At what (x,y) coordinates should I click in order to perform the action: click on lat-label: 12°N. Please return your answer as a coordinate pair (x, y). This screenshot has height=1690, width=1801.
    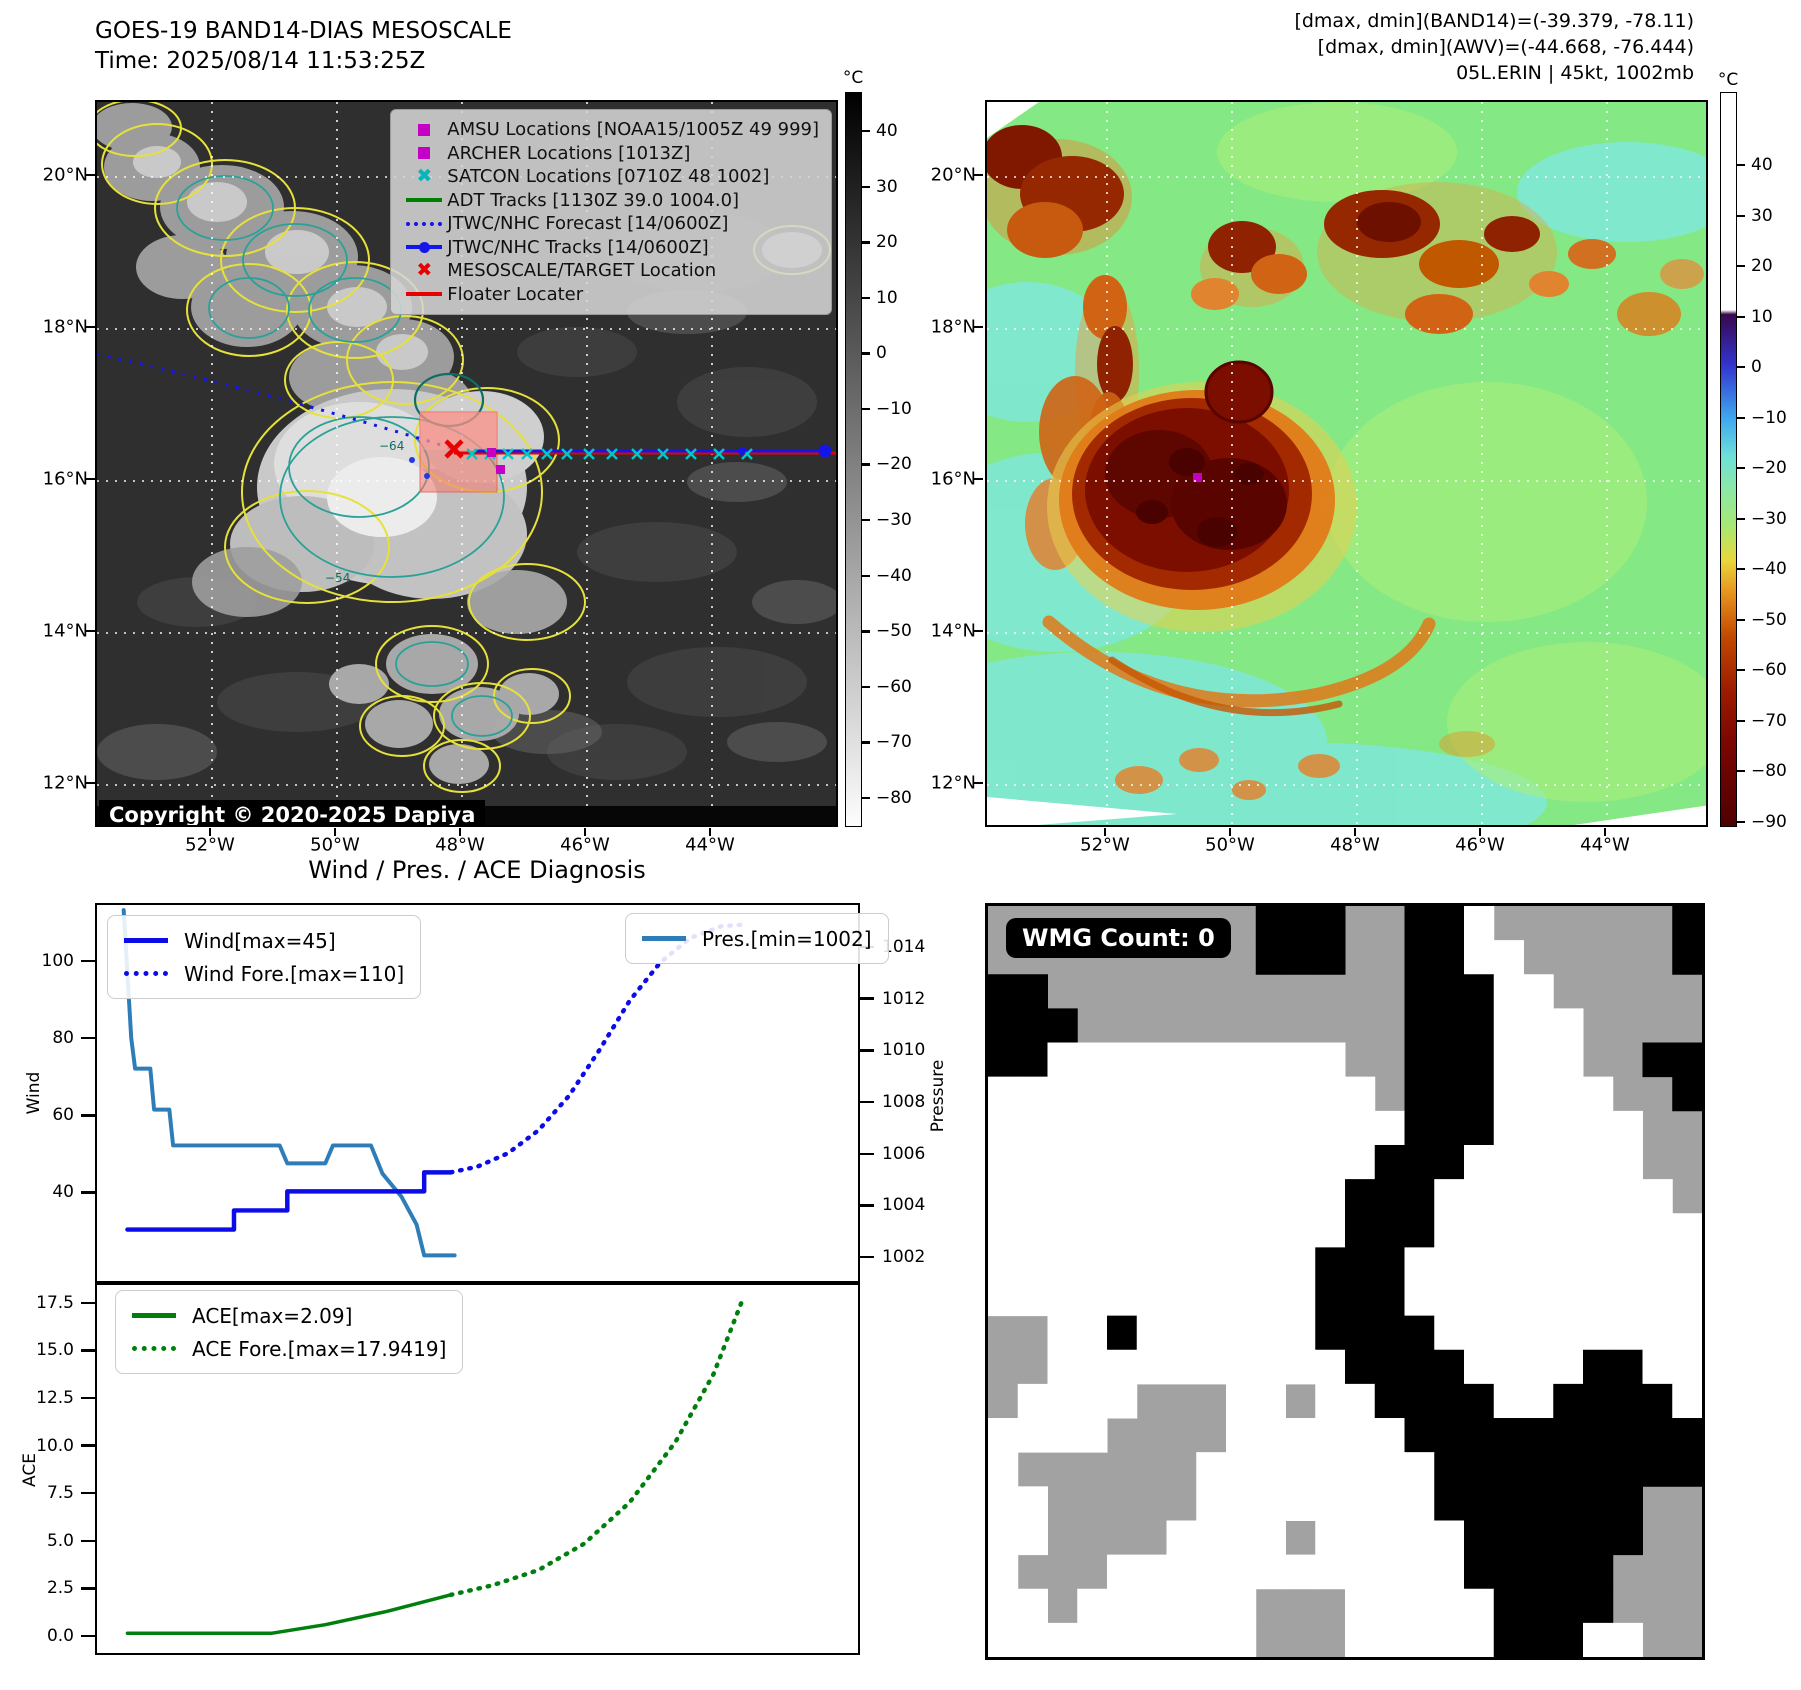
    Looking at the image, I should click on (65, 783).